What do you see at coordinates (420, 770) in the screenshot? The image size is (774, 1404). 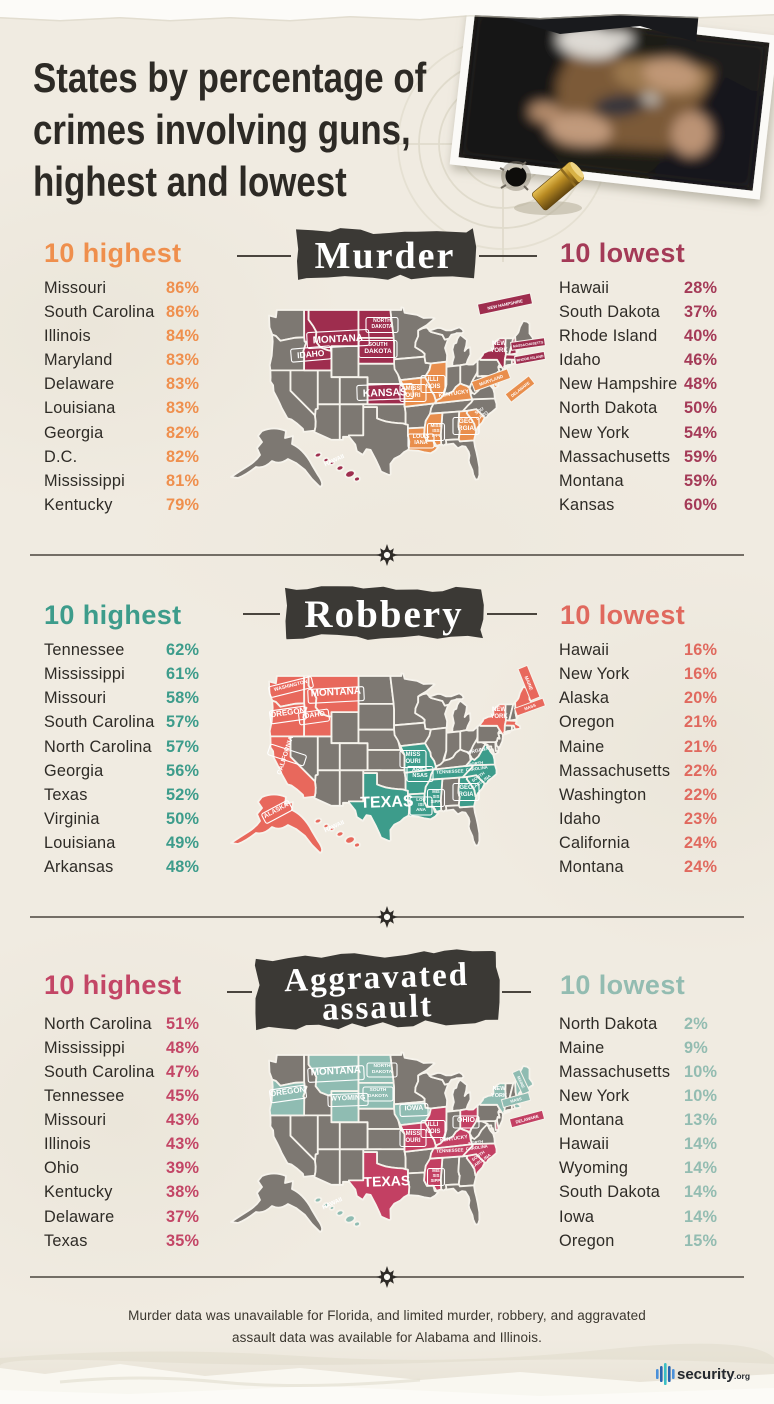 I see `svg-text: ARKA` at bounding box center [420, 770].